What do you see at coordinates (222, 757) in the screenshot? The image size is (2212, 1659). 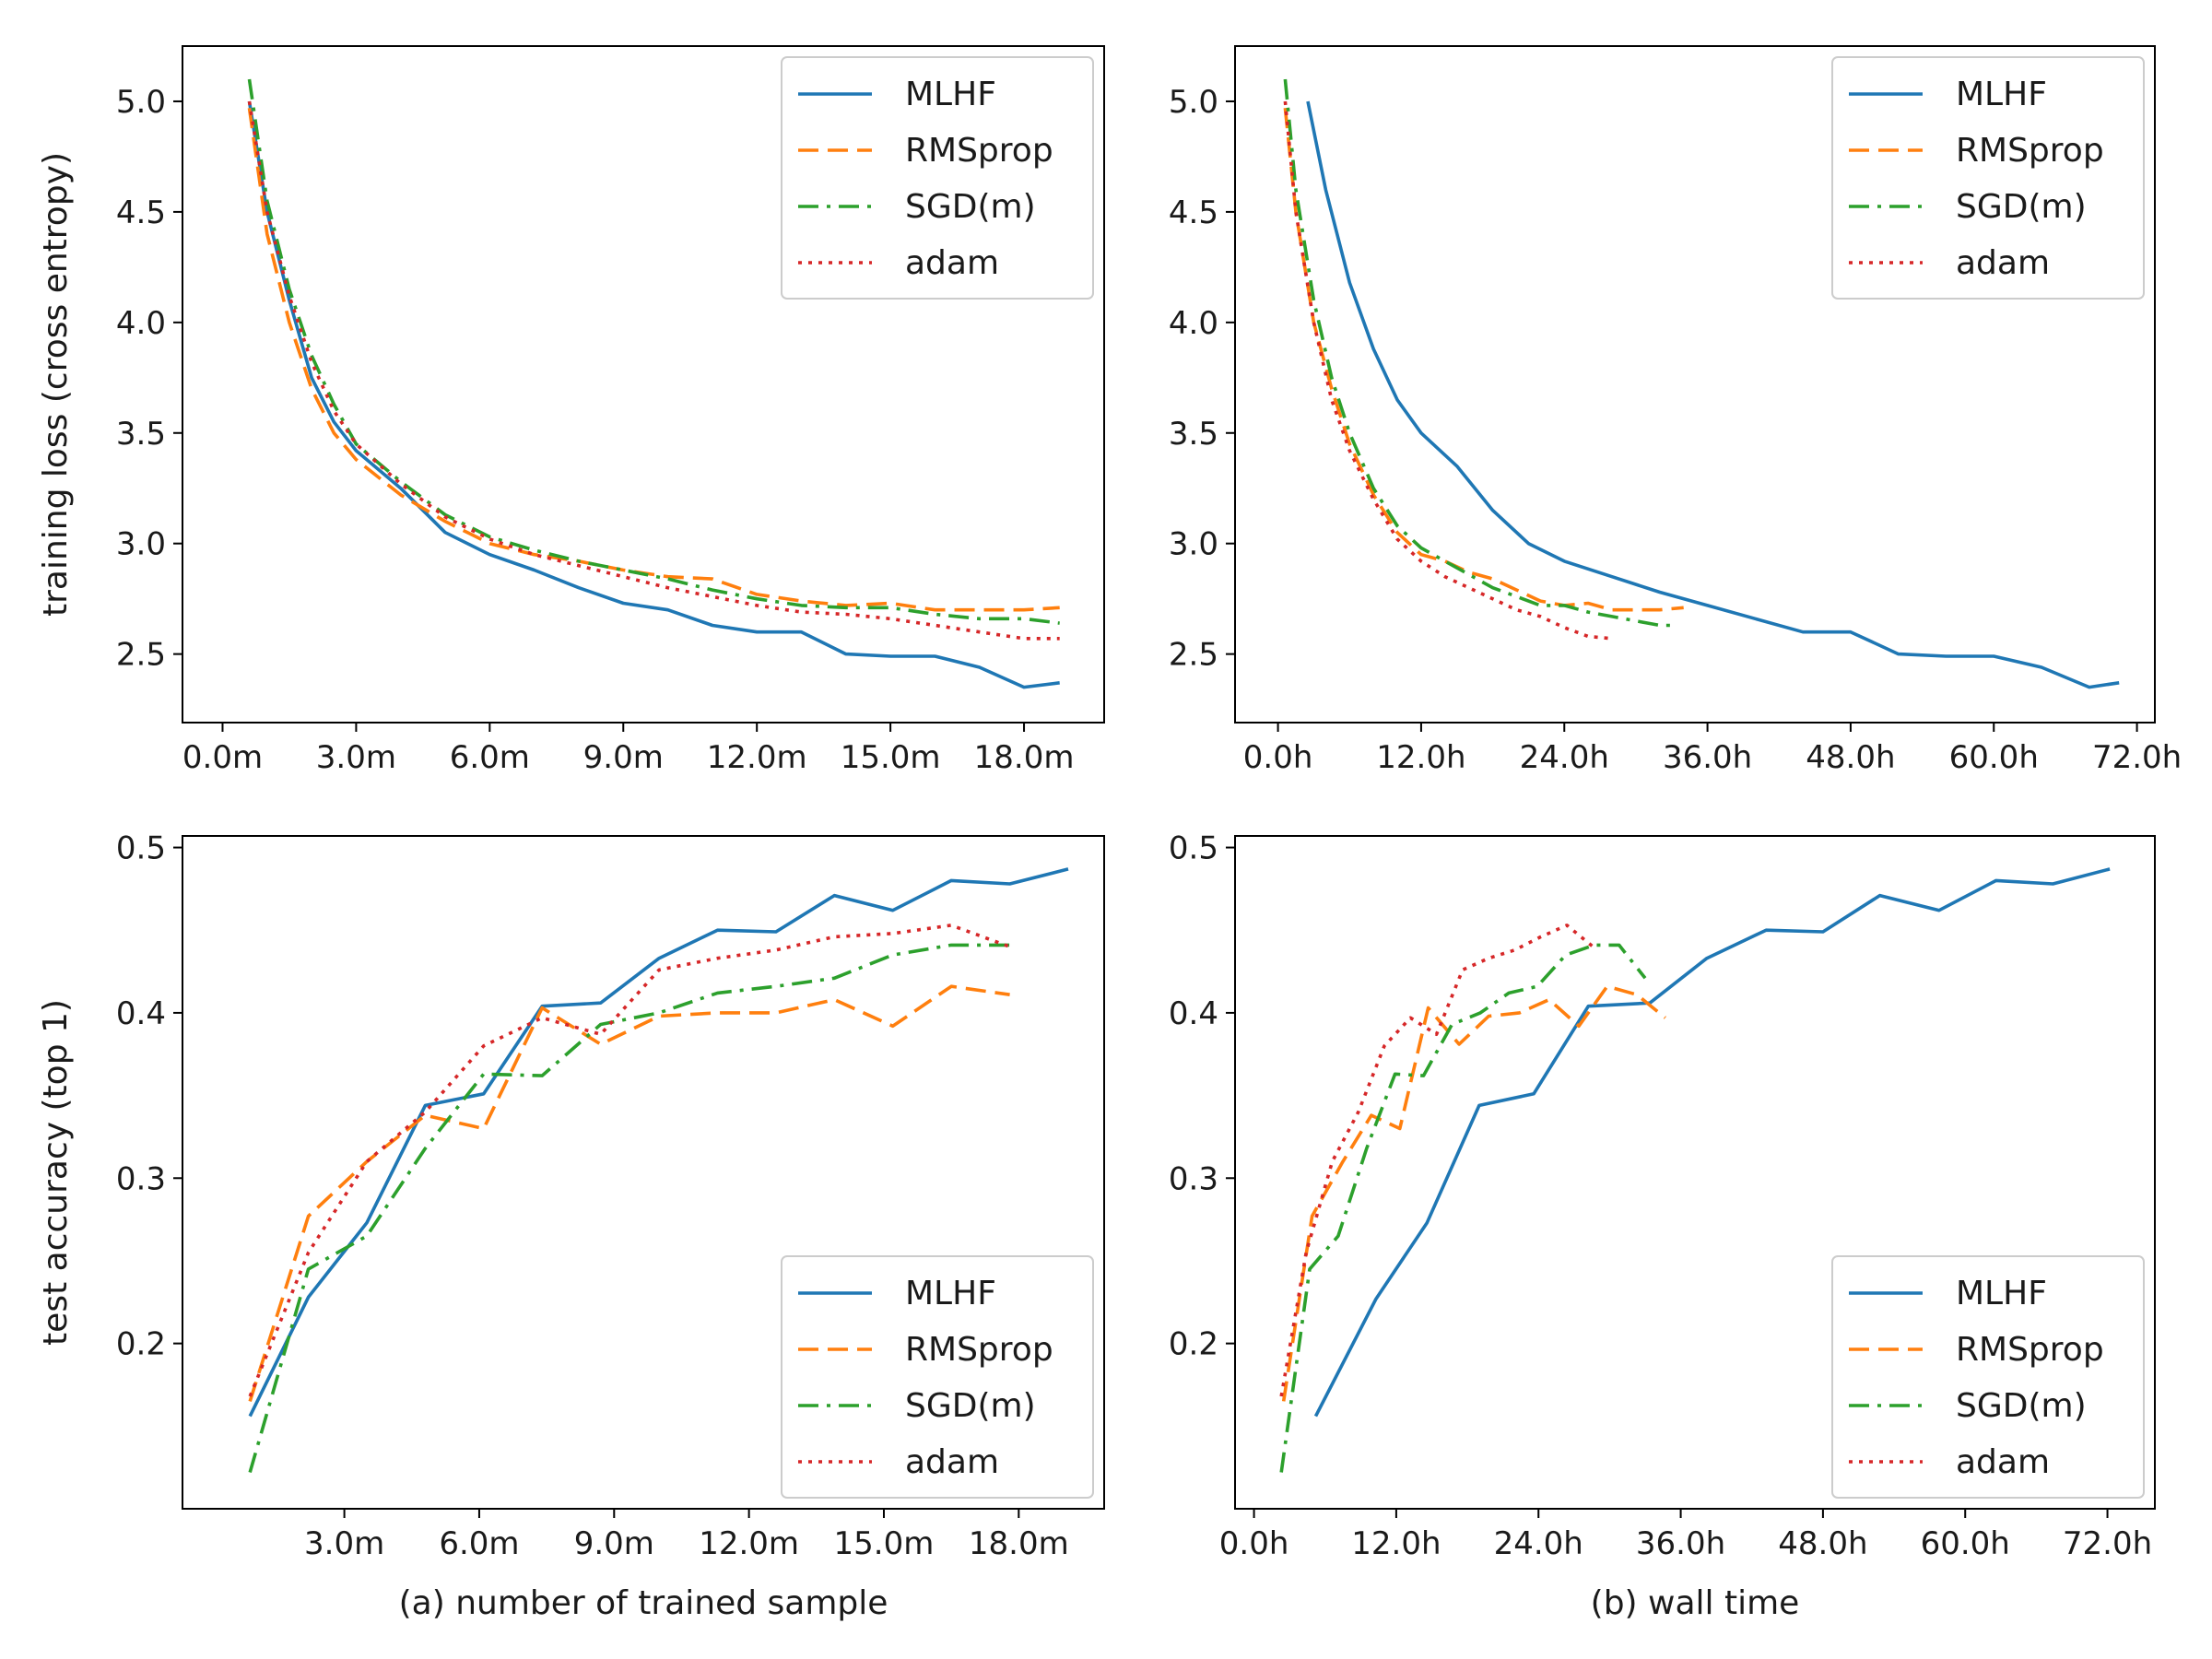 I see `x-tick-label: 0.0m` at bounding box center [222, 757].